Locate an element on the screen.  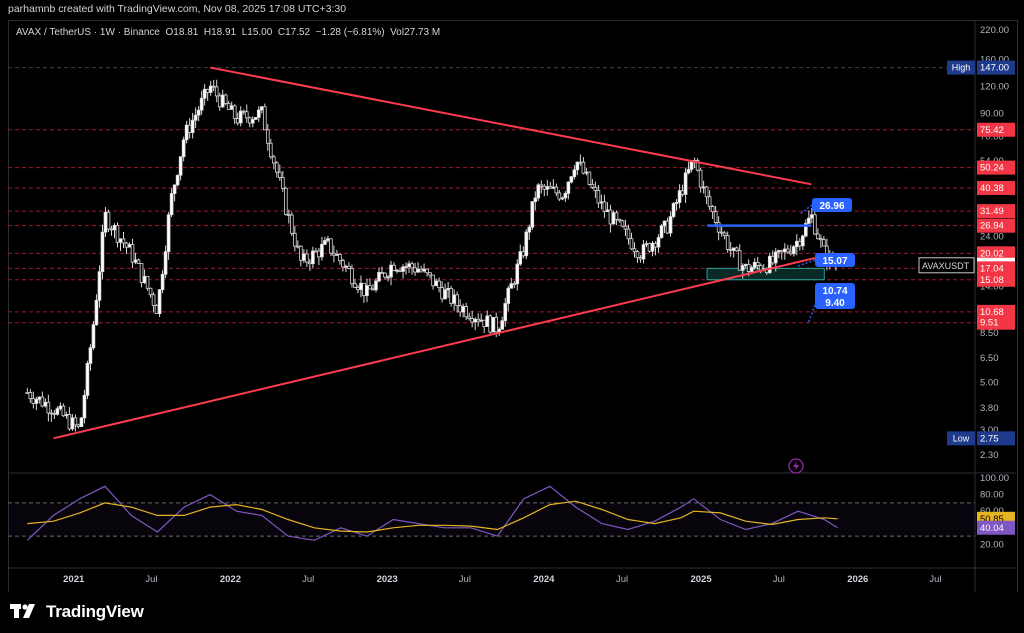
demand-zone is located at coordinates (765, 274).